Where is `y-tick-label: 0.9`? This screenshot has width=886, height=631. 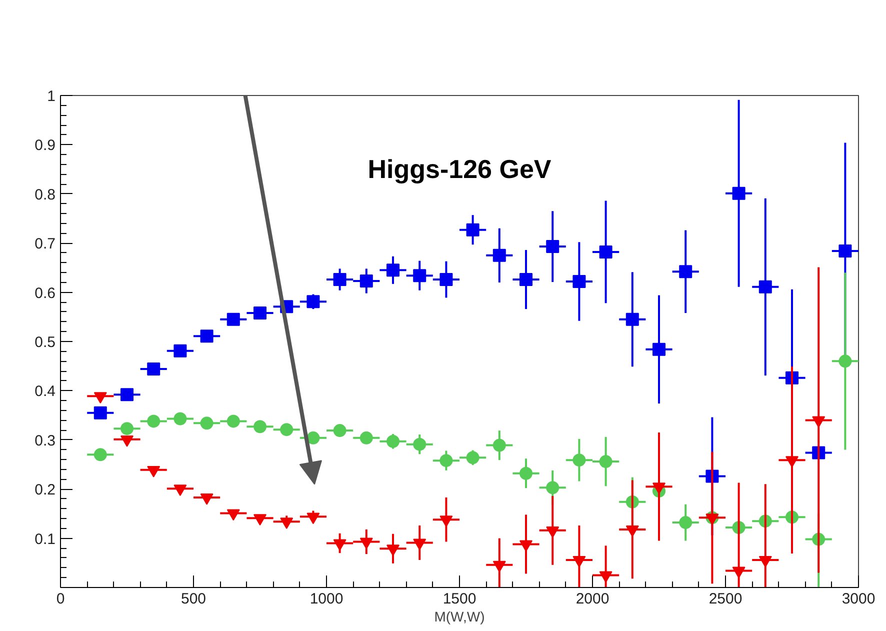
y-tick-label: 0.9 is located at coordinates (45, 145).